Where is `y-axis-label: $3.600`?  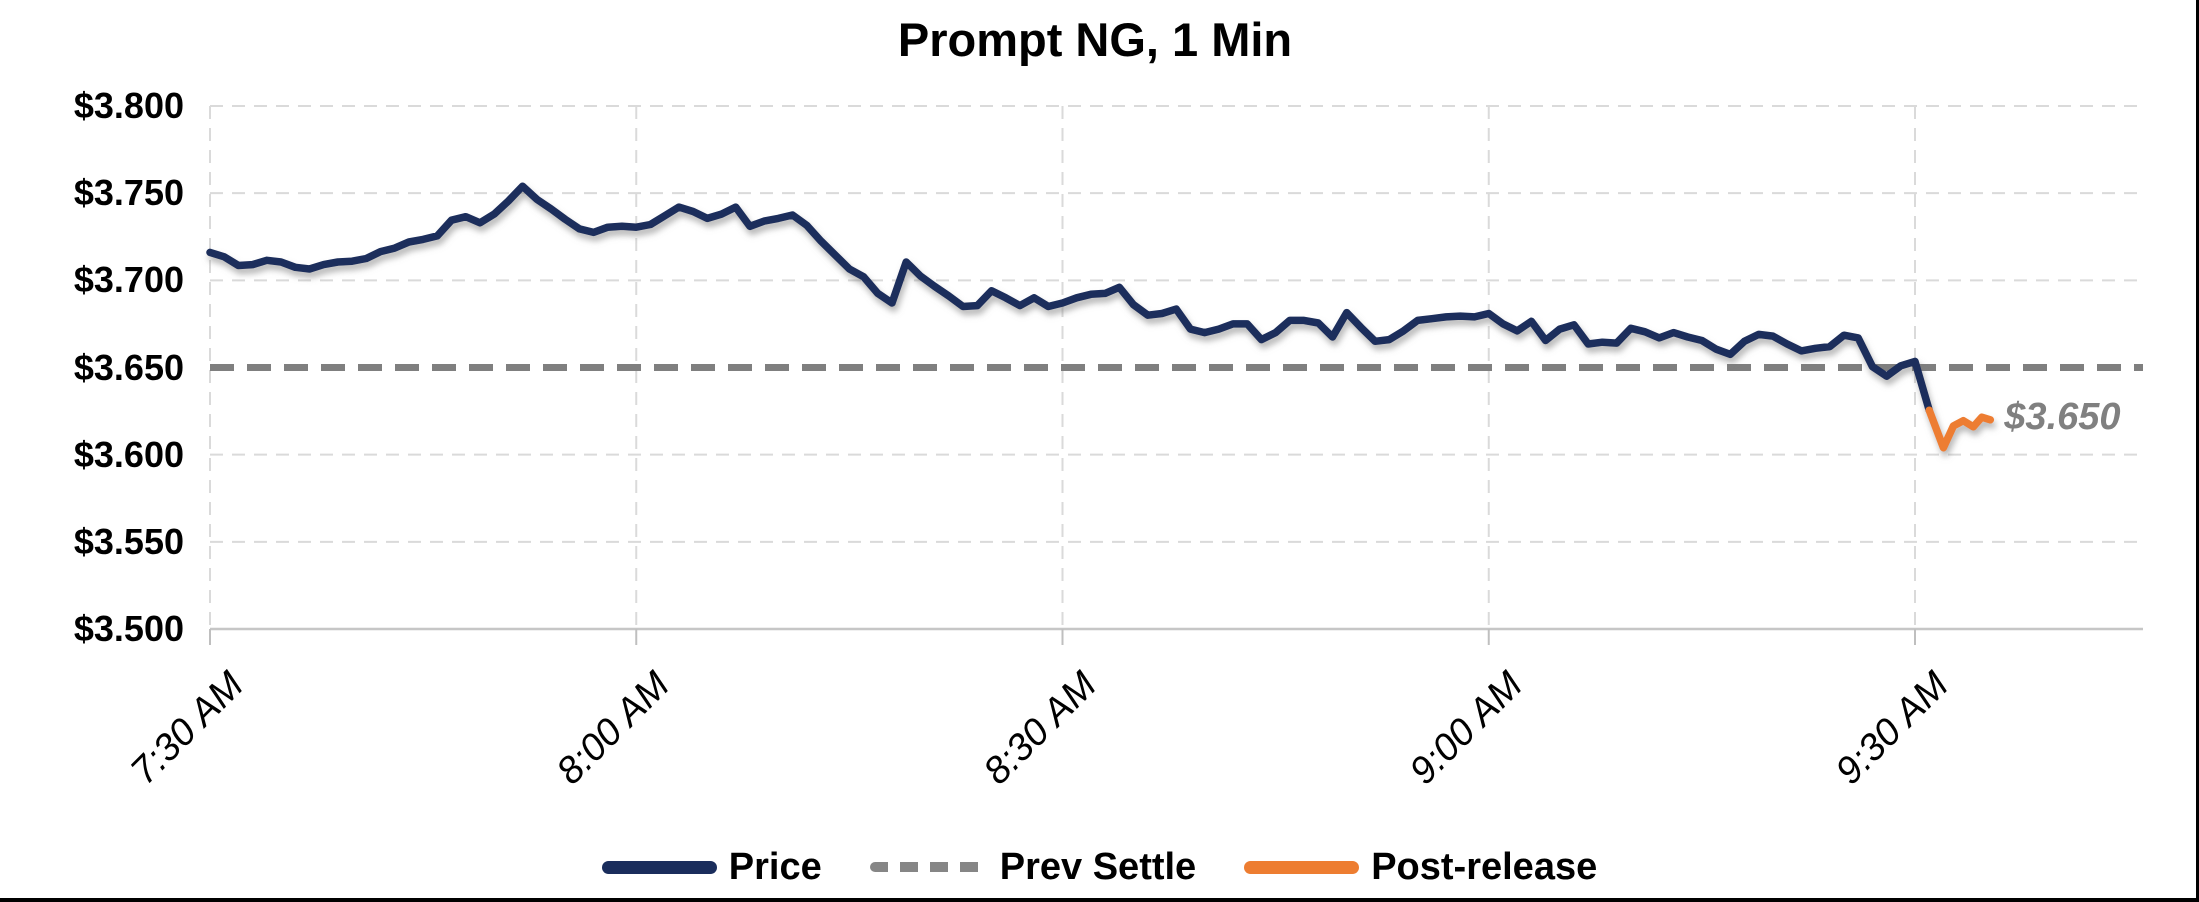 y-axis-label: $3.600 is located at coordinates (128, 454).